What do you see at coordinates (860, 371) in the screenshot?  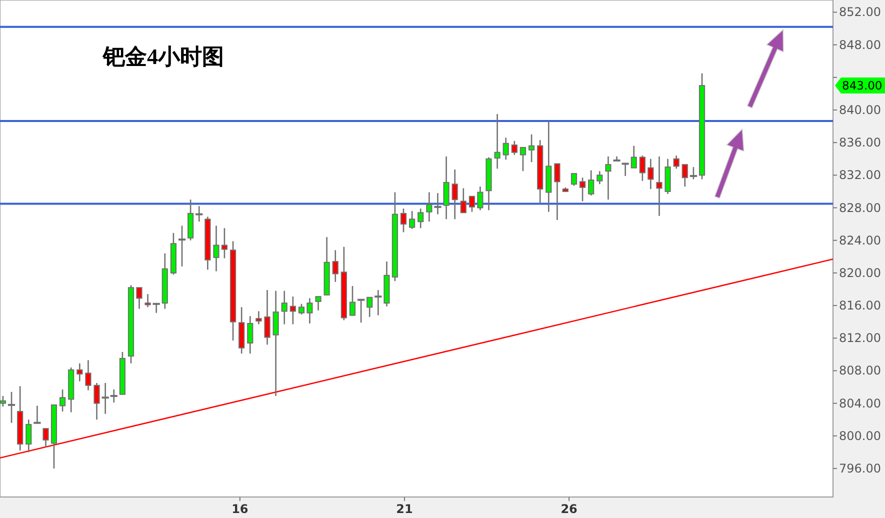 I see `y-tick-label: 808.00` at bounding box center [860, 371].